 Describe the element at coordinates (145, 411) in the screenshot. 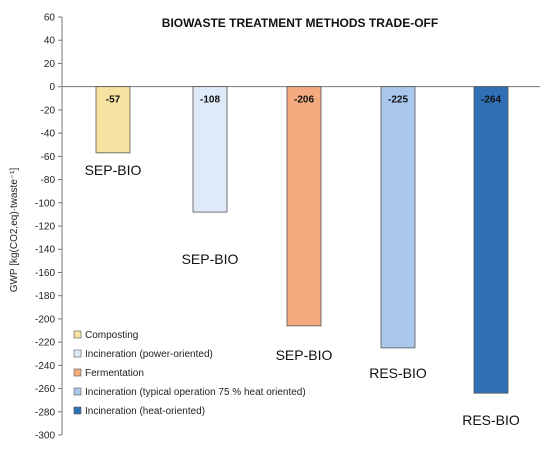

I see `legend-label: Incineration (heat-oriented)` at that location.